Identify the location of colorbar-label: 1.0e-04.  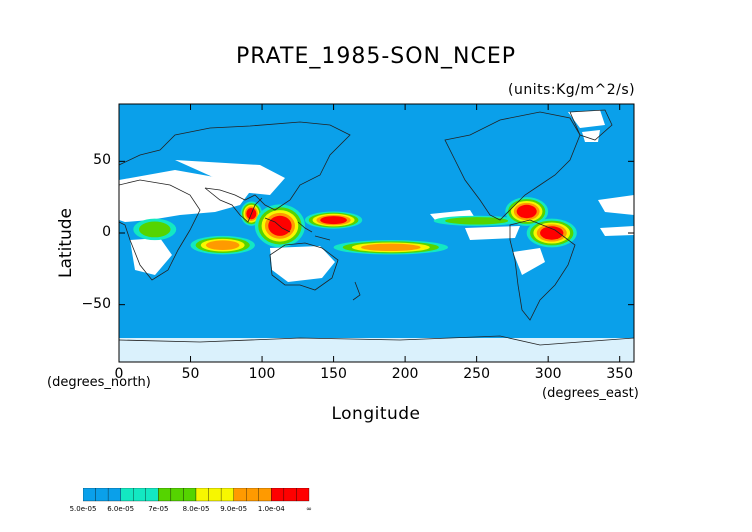
(271, 509).